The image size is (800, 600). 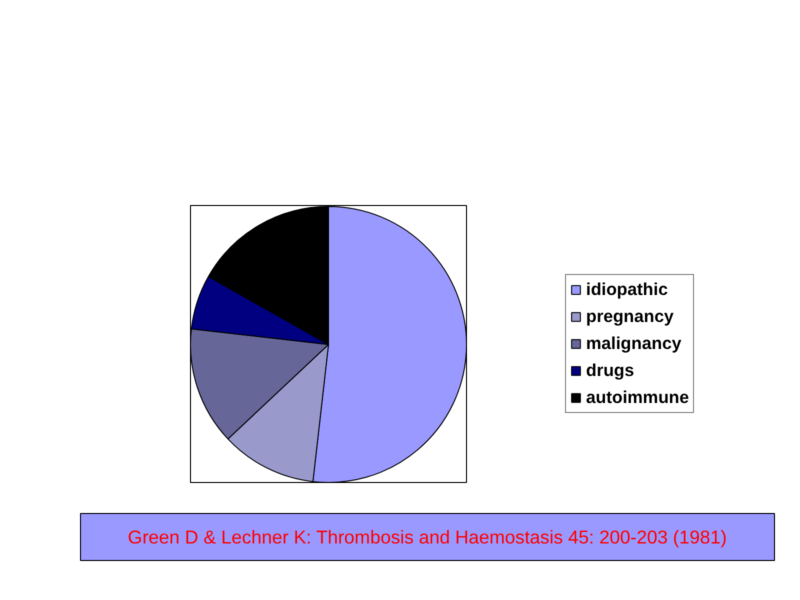 What do you see at coordinates (427, 537) in the screenshot?
I see `text: Green D & Lechner K: Thrombosis and Haemostasis 45: 200-203 (1981)` at bounding box center [427, 537].